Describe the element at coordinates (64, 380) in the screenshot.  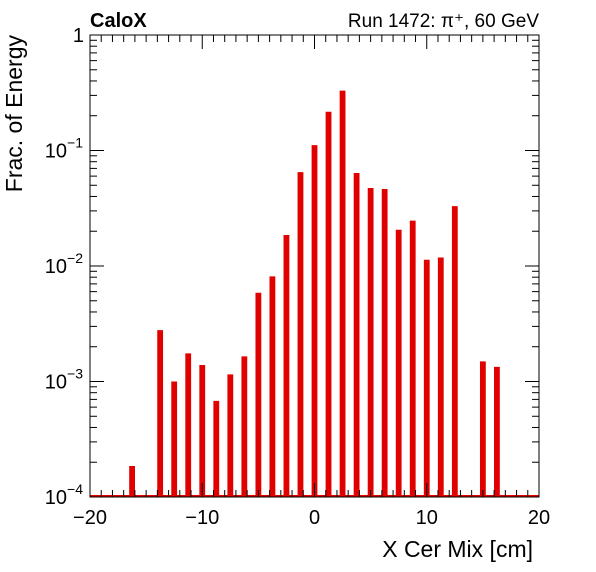
I see `y-tick-label: 10⁻³` at that location.